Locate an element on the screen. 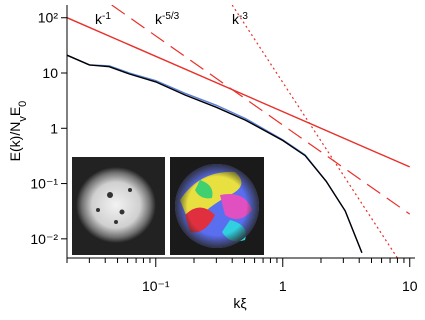 The width and height of the screenshot is (425, 320). annotation: k-5/3 is located at coordinates (167, 19).